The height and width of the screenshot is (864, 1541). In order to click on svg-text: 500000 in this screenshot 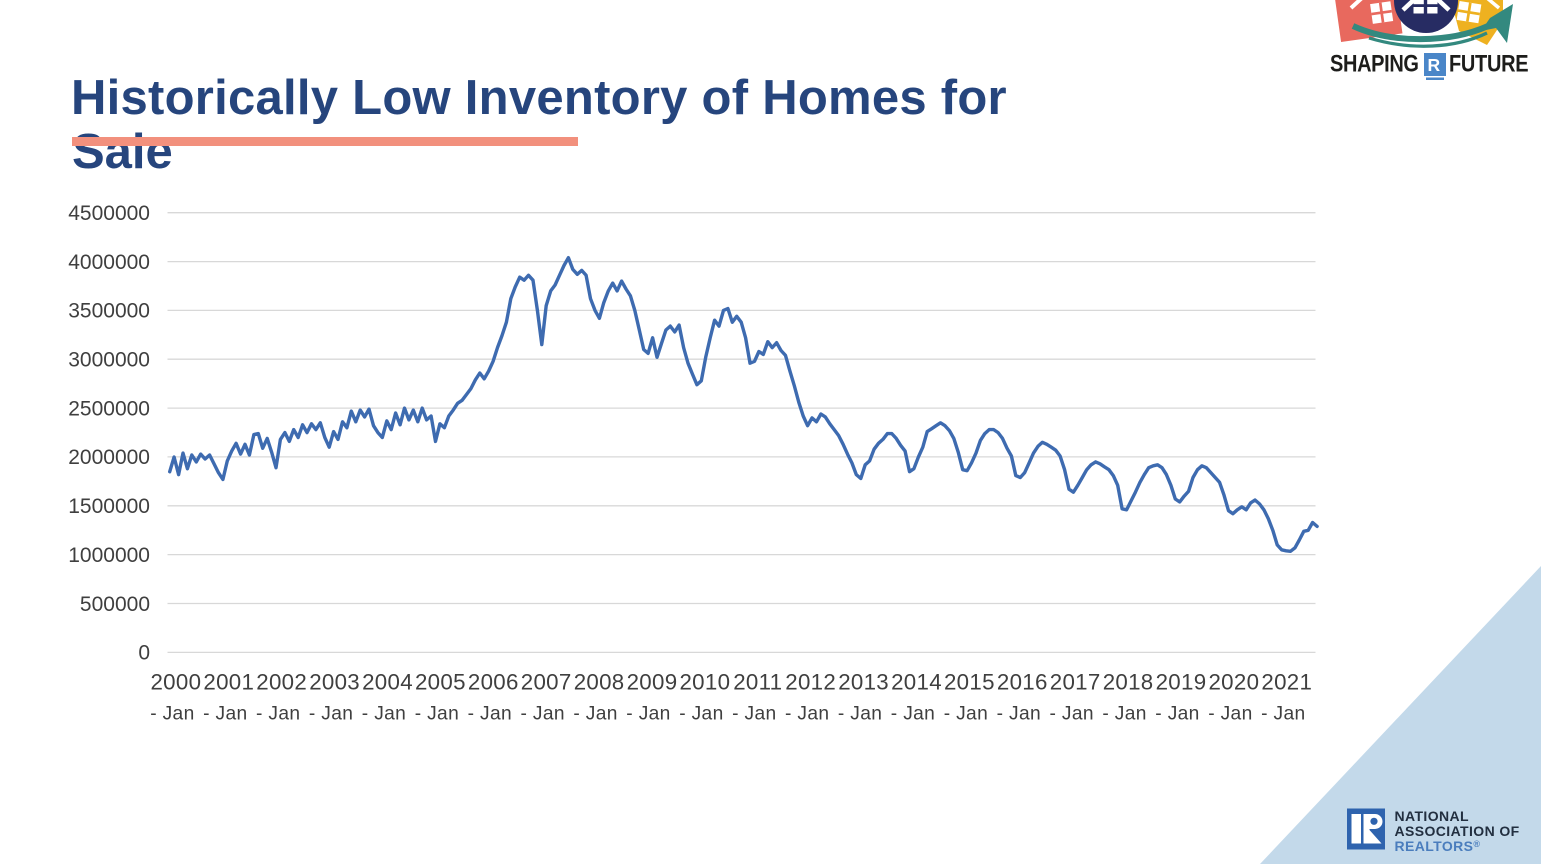, I will do `click(115, 604)`.